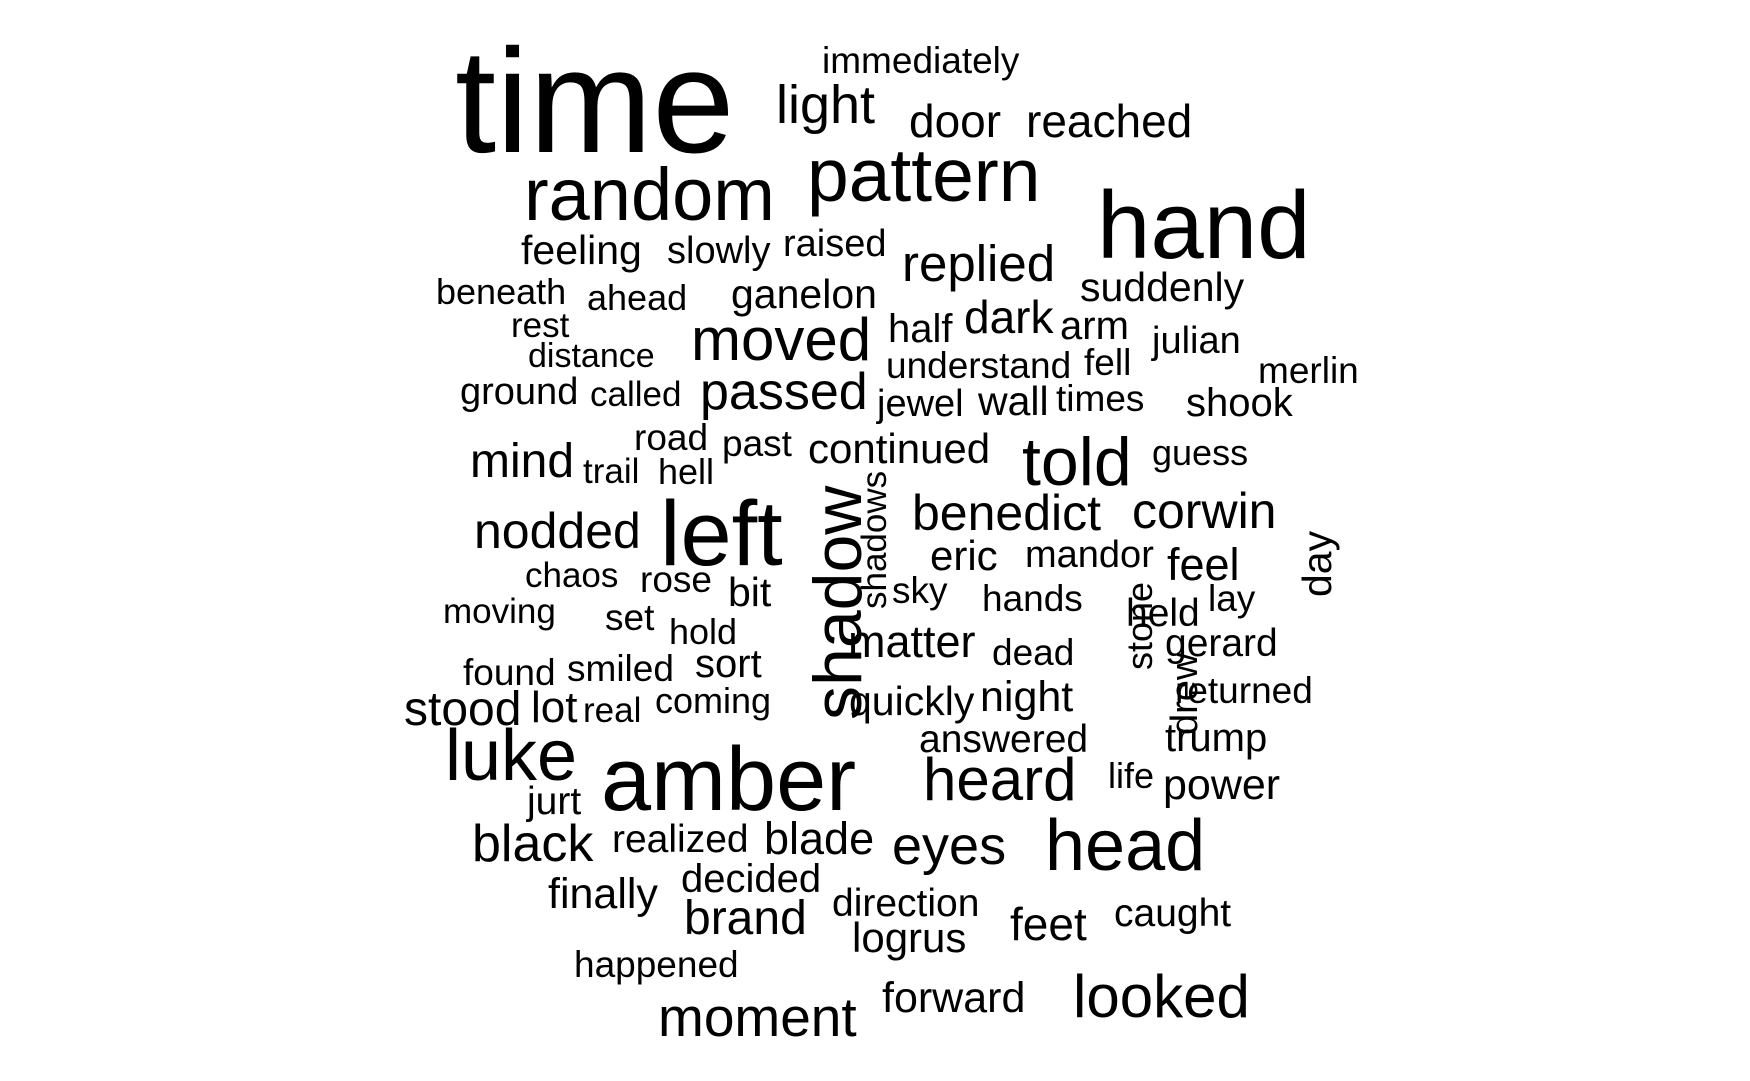  What do you see at coordinates (509, 672) in the screenshot?
I see `cloud-word-found: found` at bounding box center [509, 672].